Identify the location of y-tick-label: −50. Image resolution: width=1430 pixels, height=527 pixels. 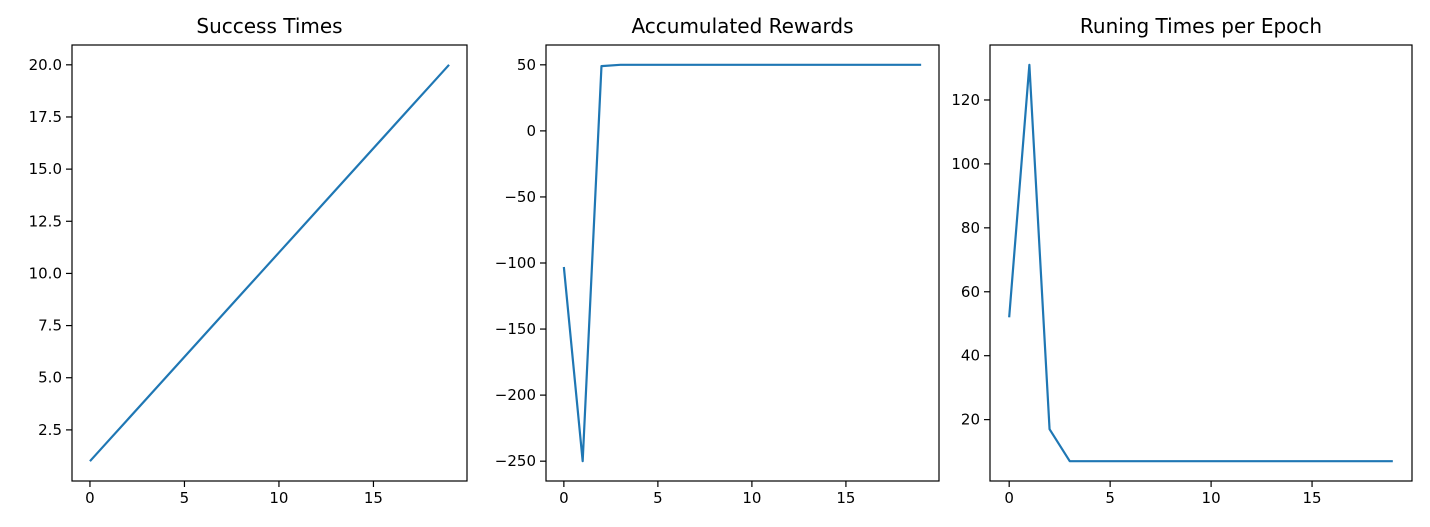
(520, 197).